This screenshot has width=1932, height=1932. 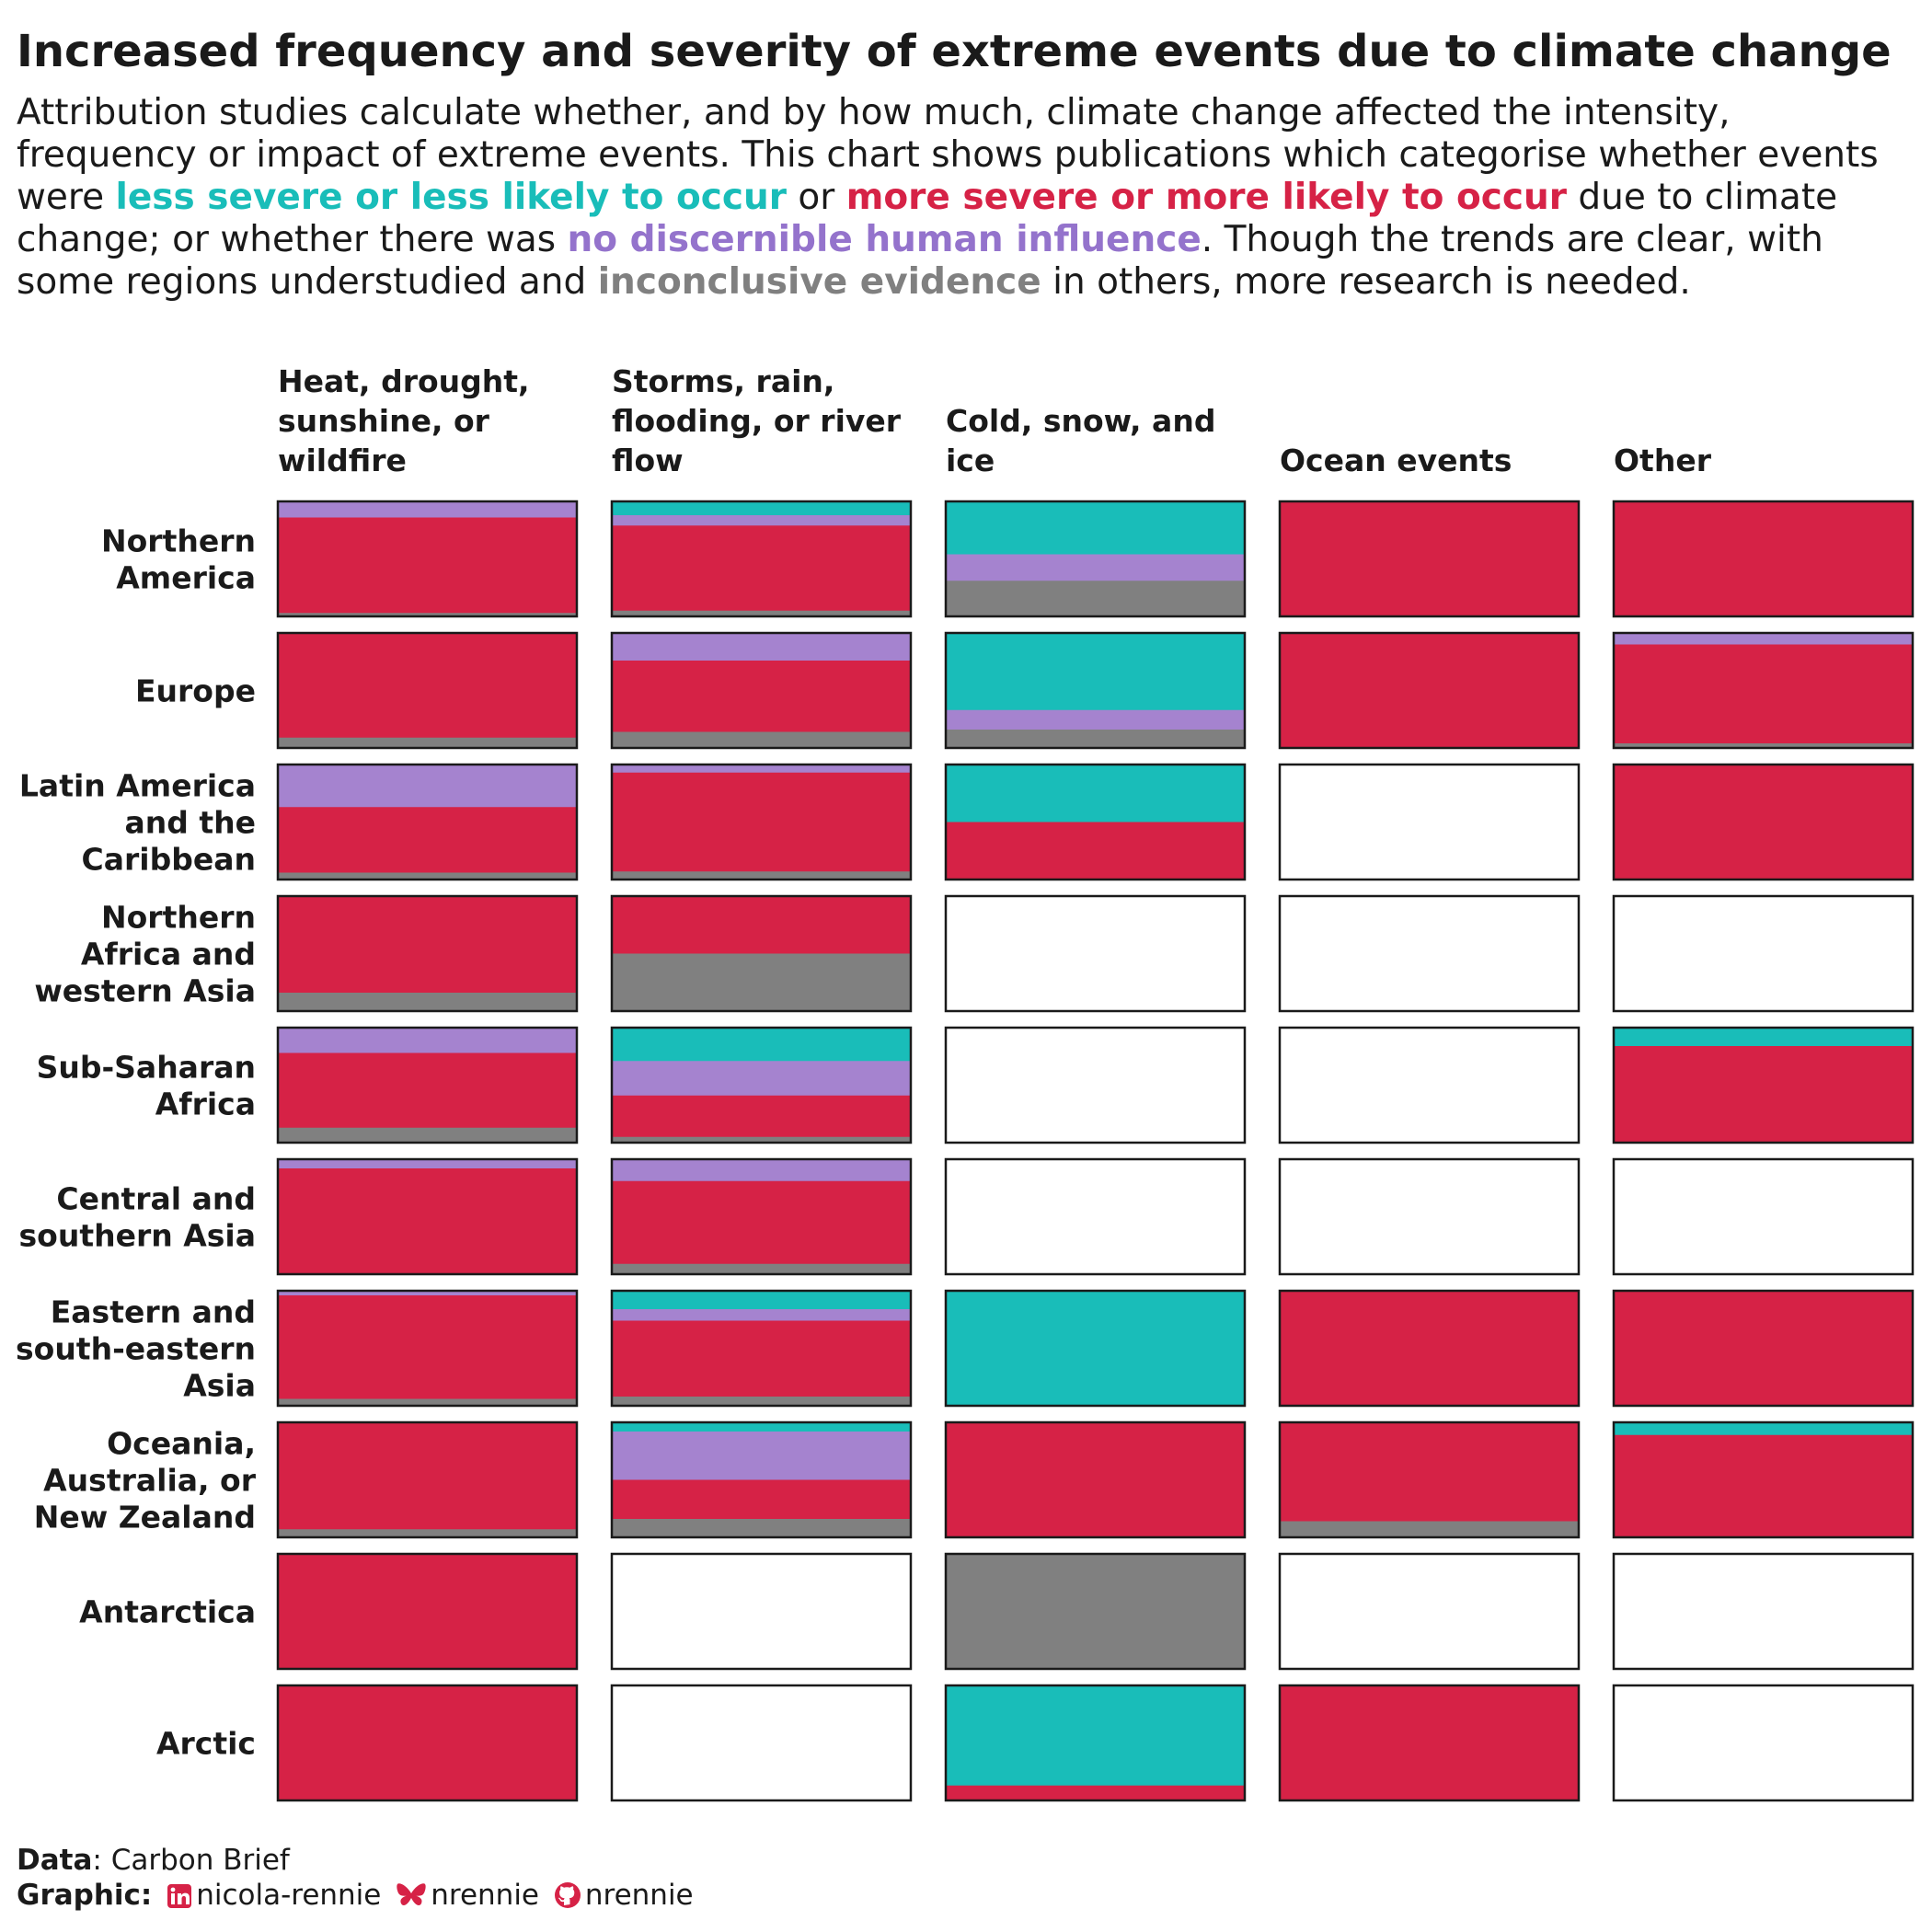 What do you see at coordinates (411, 1899) in the screenshot?
I see `bluesky-butterfly-icon` at bounding box center [411, 1899].